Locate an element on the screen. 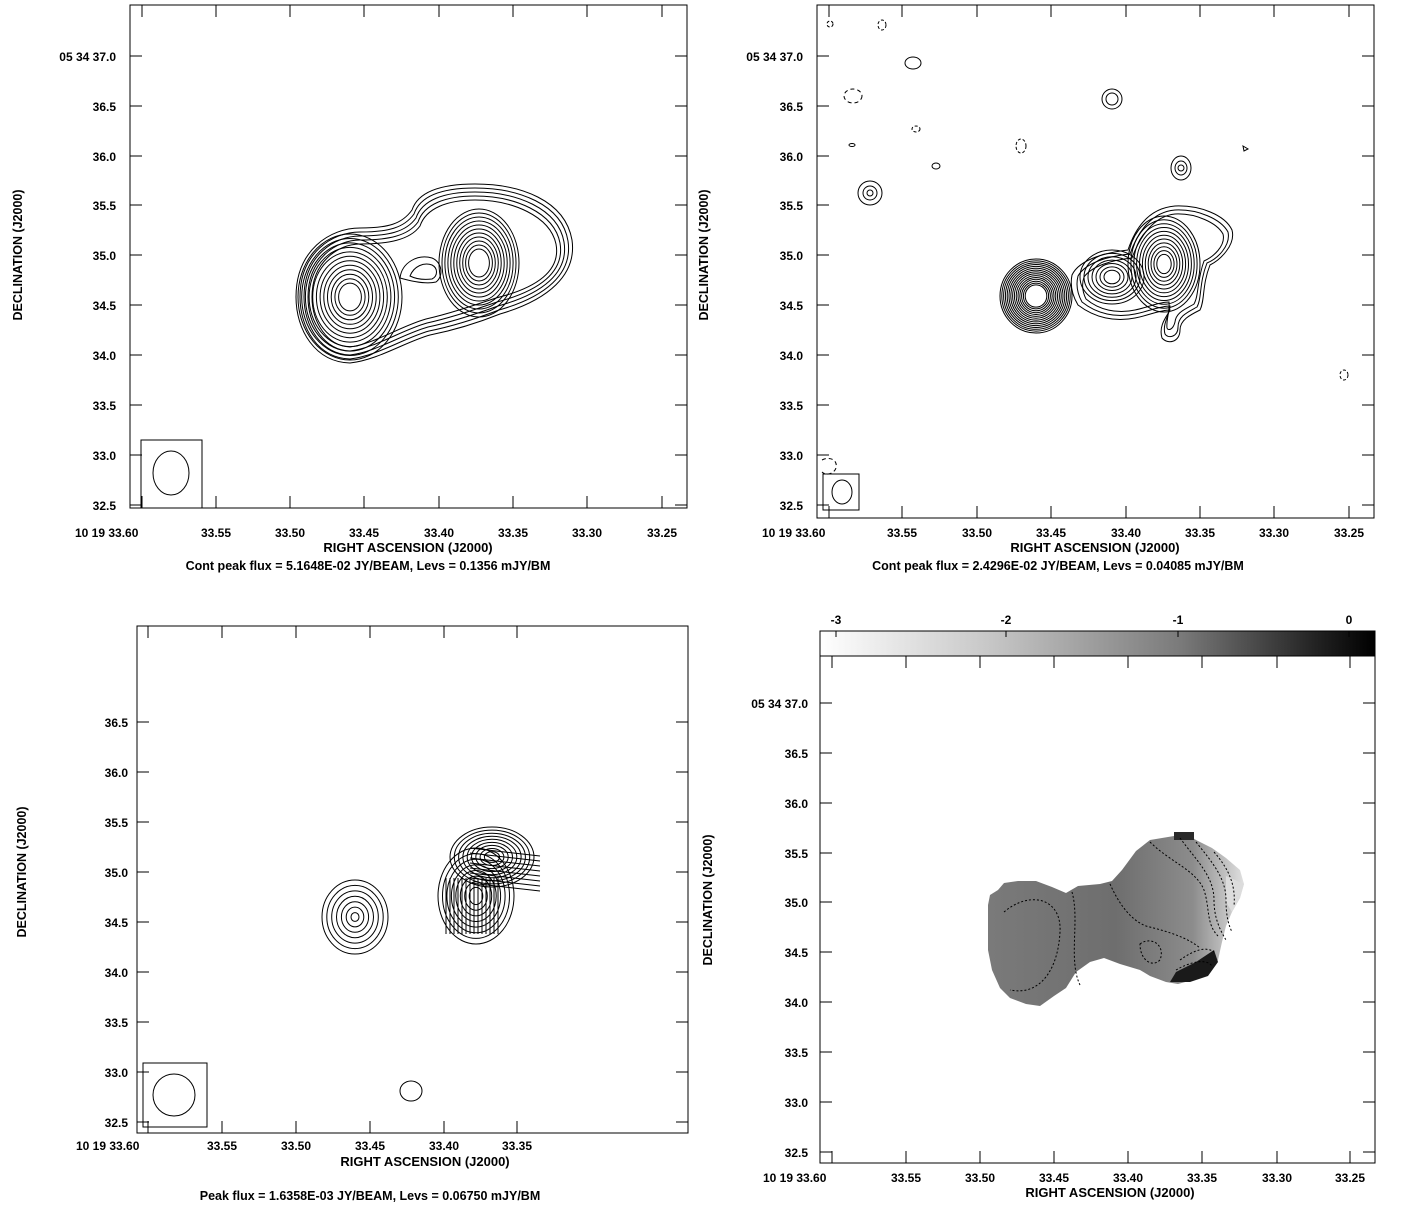 The width and height of the screenshot is (1404, 1209). contour-map is located at coordinates (341, 977).